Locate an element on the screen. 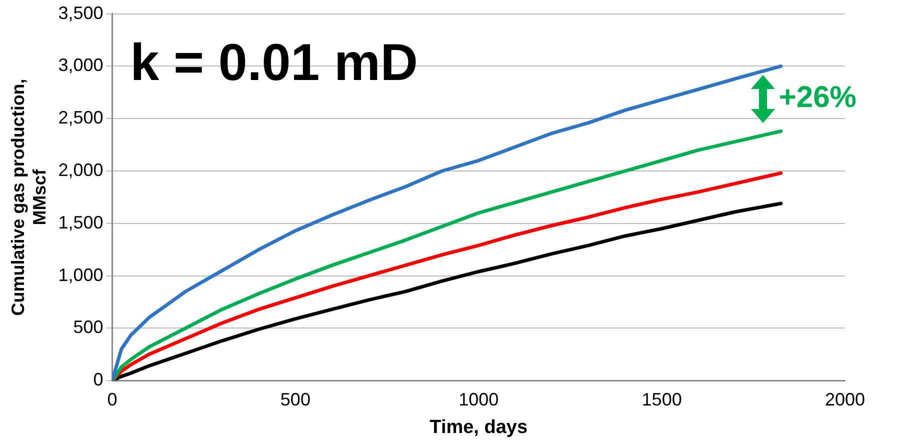  x-tick-label: 0 is located at coordinates (112, 399).